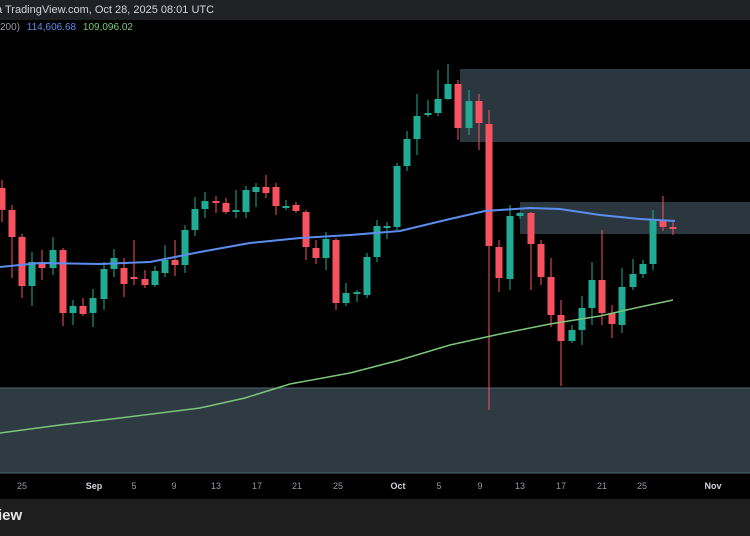 The image size is (750, 536). What do you see at coordinates (94, 486) in the screenshot?
I see `x-tick-label: Sep` at bounding box center [94, 486].